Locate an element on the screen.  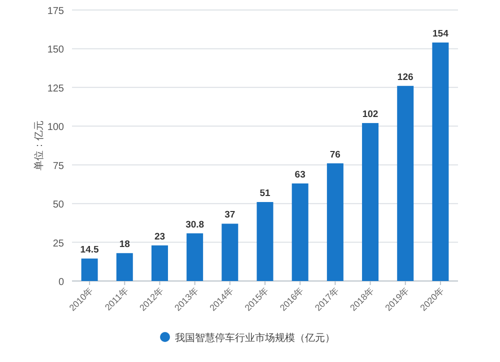
data-label: 63 is located at coordinates (300, 174).